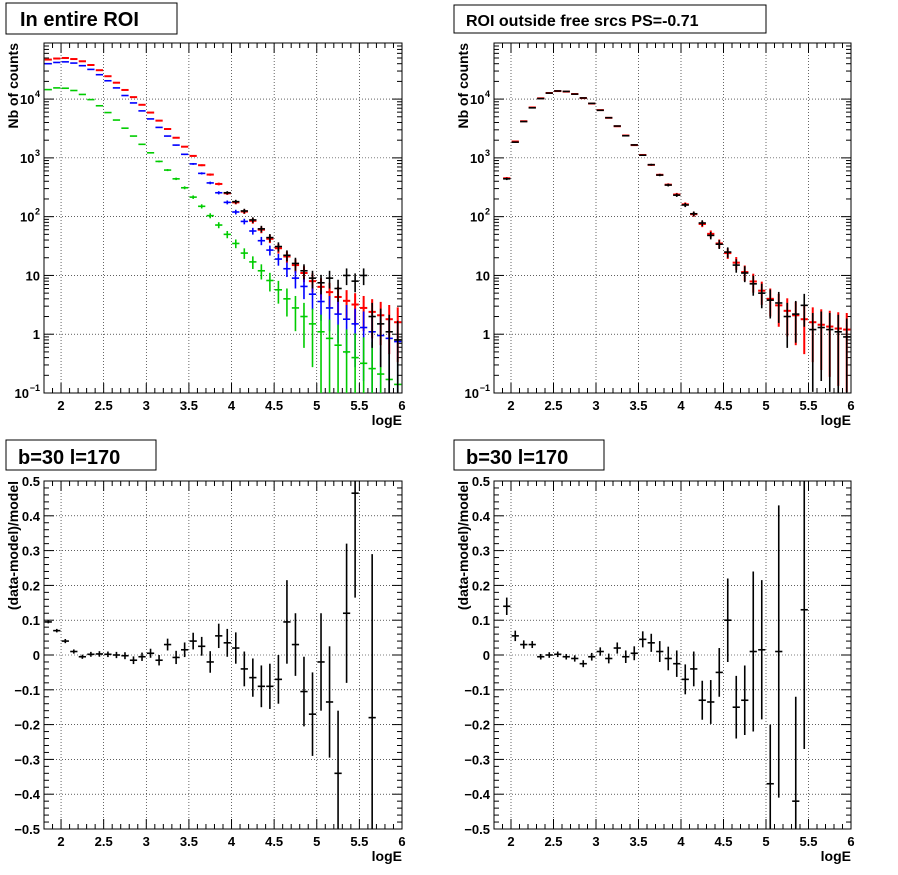  What do you see at coordinates (483, 275) in the screenshot?
I see `y-tick-label: 10` at bounding box center [483, 275].